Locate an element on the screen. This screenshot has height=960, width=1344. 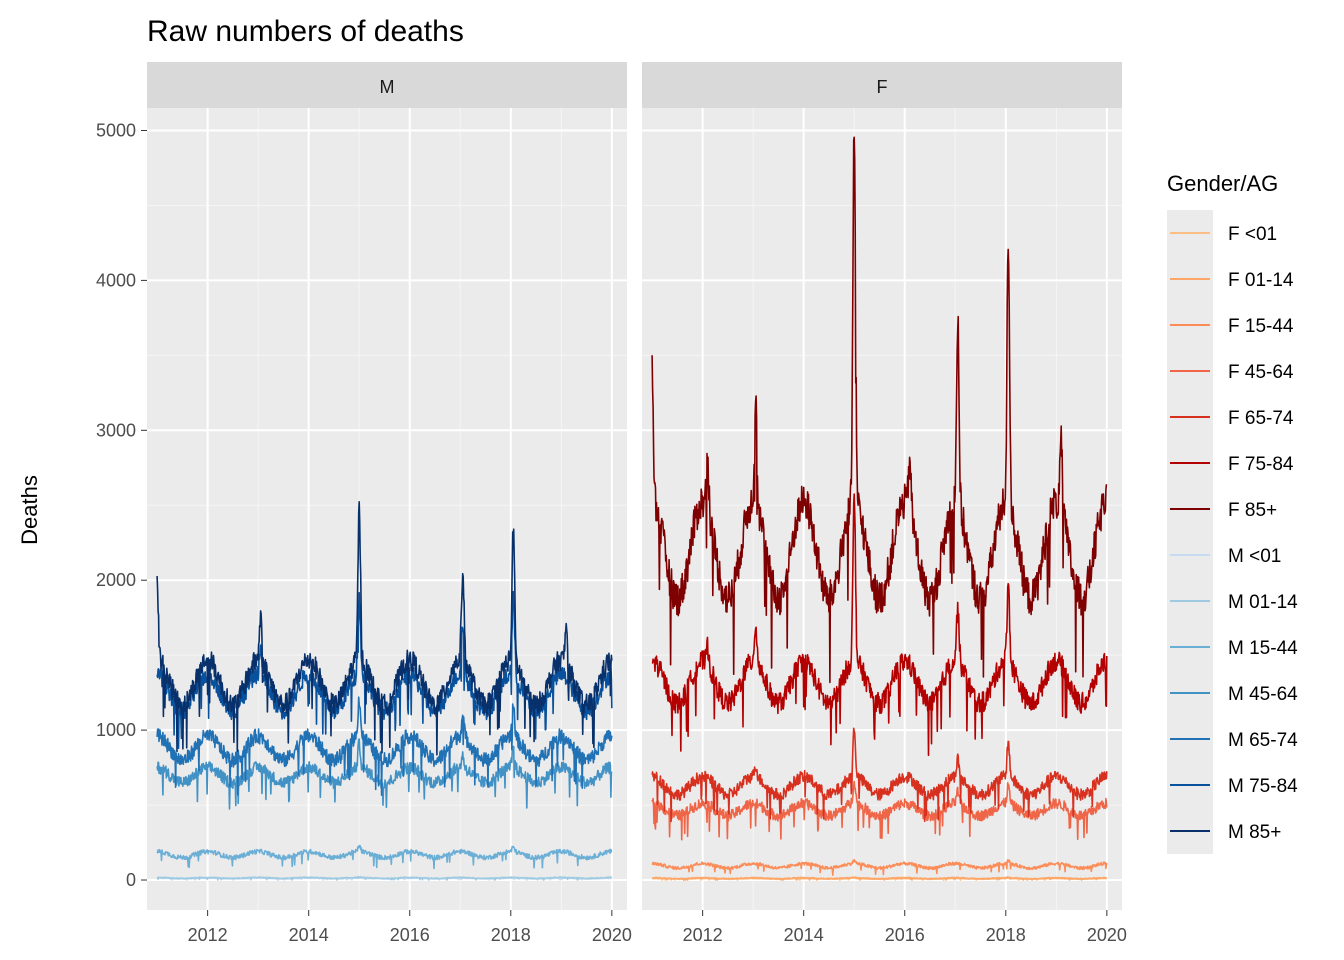
y-axis-label: Deaths is located at coordinates (29, 510).